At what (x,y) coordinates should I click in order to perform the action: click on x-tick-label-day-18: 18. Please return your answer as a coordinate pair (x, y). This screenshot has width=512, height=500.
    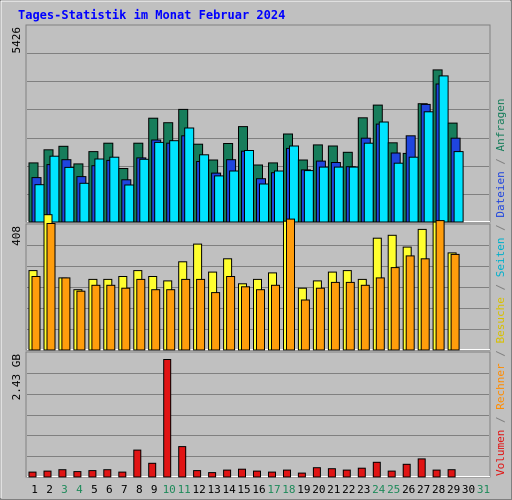
    Looking at the image, I should click on (288, 489).